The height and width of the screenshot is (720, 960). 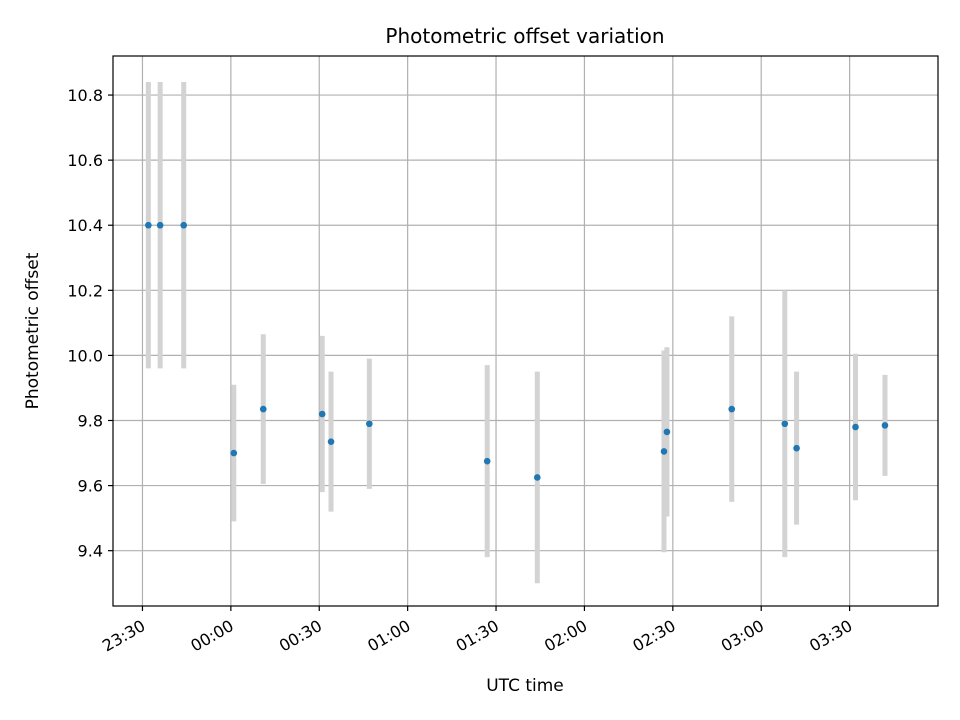 I want to click on y-tick-label: 10.4, so click(x=85, y=225).